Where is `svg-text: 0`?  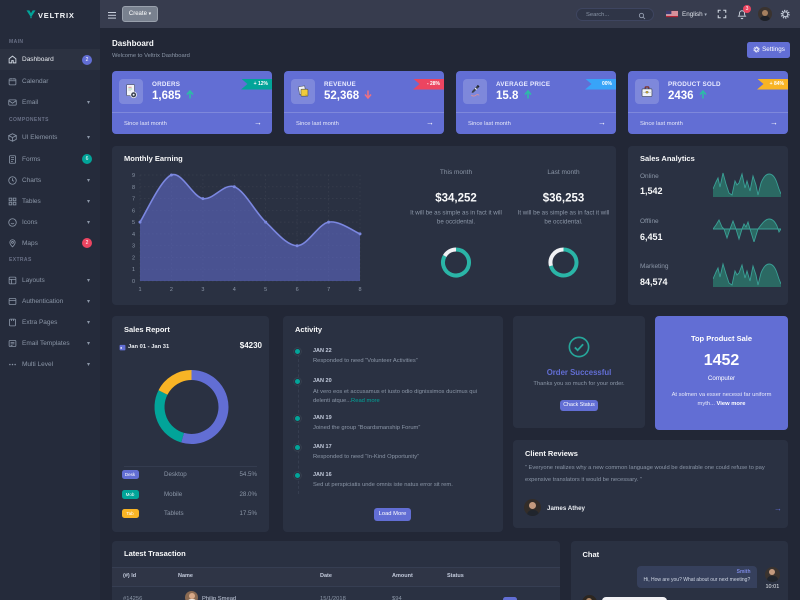
svg-text: 0 is located at coordinates (133, 282).